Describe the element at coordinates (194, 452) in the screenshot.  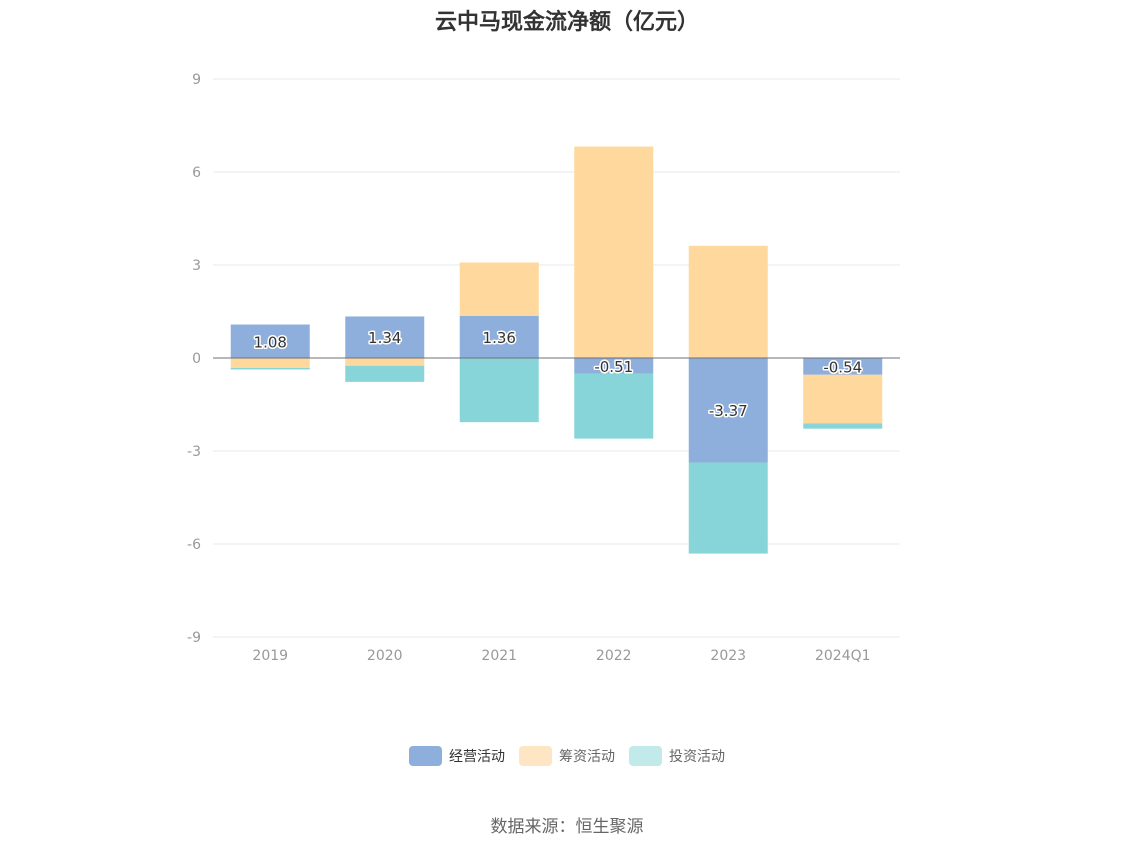
I see `y-tick-label: -3` at that location.